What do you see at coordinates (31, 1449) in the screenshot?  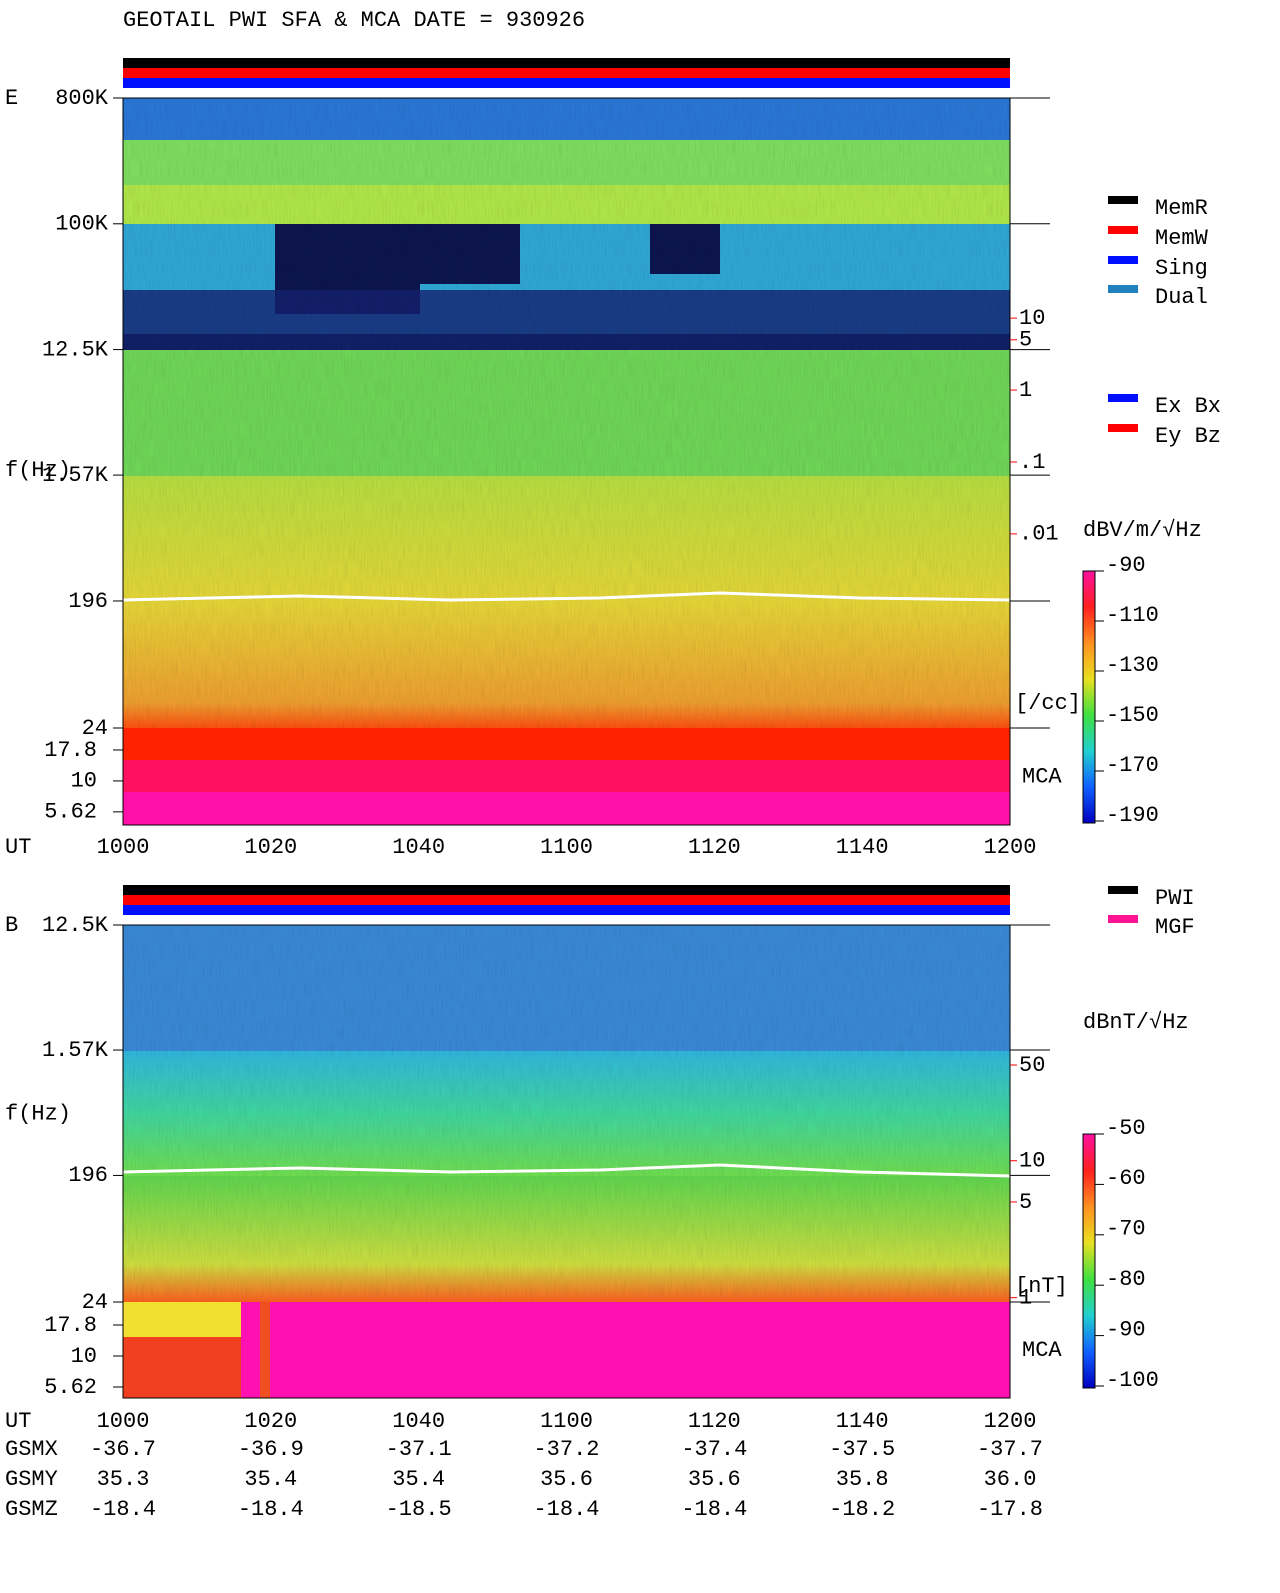 I see `row-label: GSMX` at bounding box center [31, 1449].